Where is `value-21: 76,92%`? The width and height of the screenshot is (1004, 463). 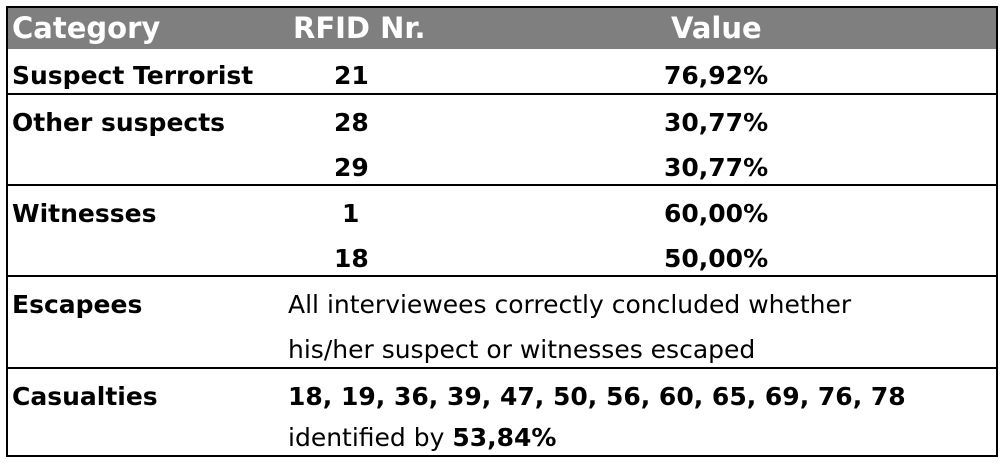 value-21: 76,92% is located at coordinates (716, 75).